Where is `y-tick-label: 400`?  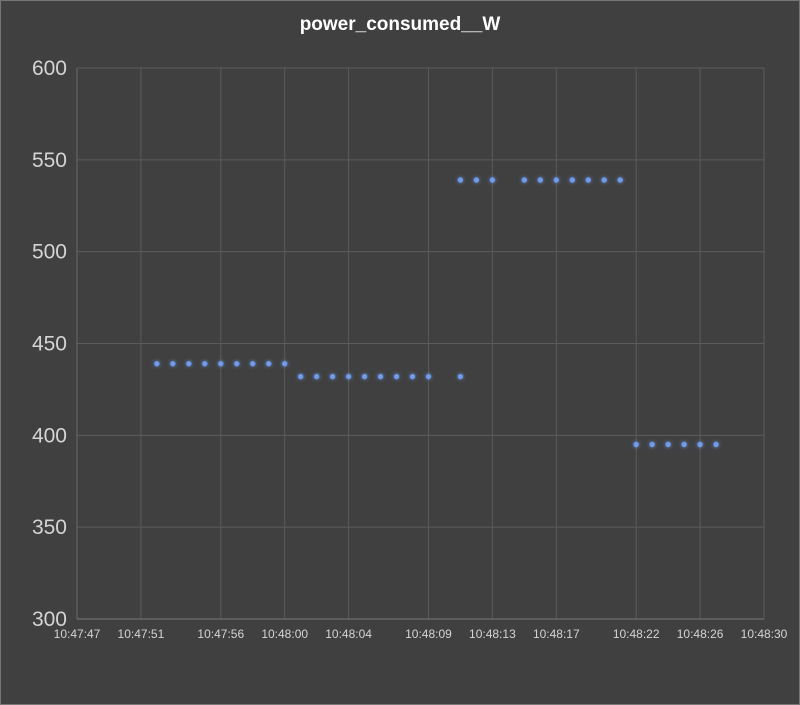 y-tick-label: 400 is located at coordinates (49, 435).